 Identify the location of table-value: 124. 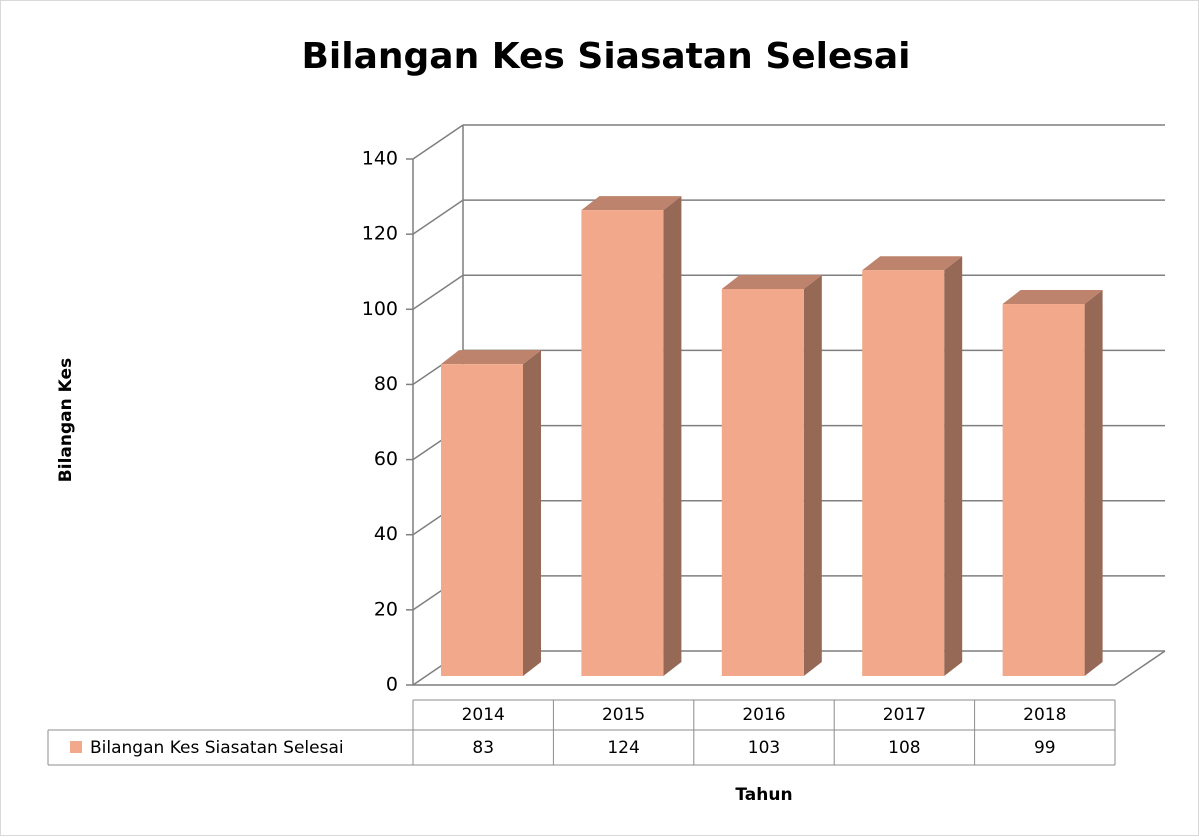
(623, 748).